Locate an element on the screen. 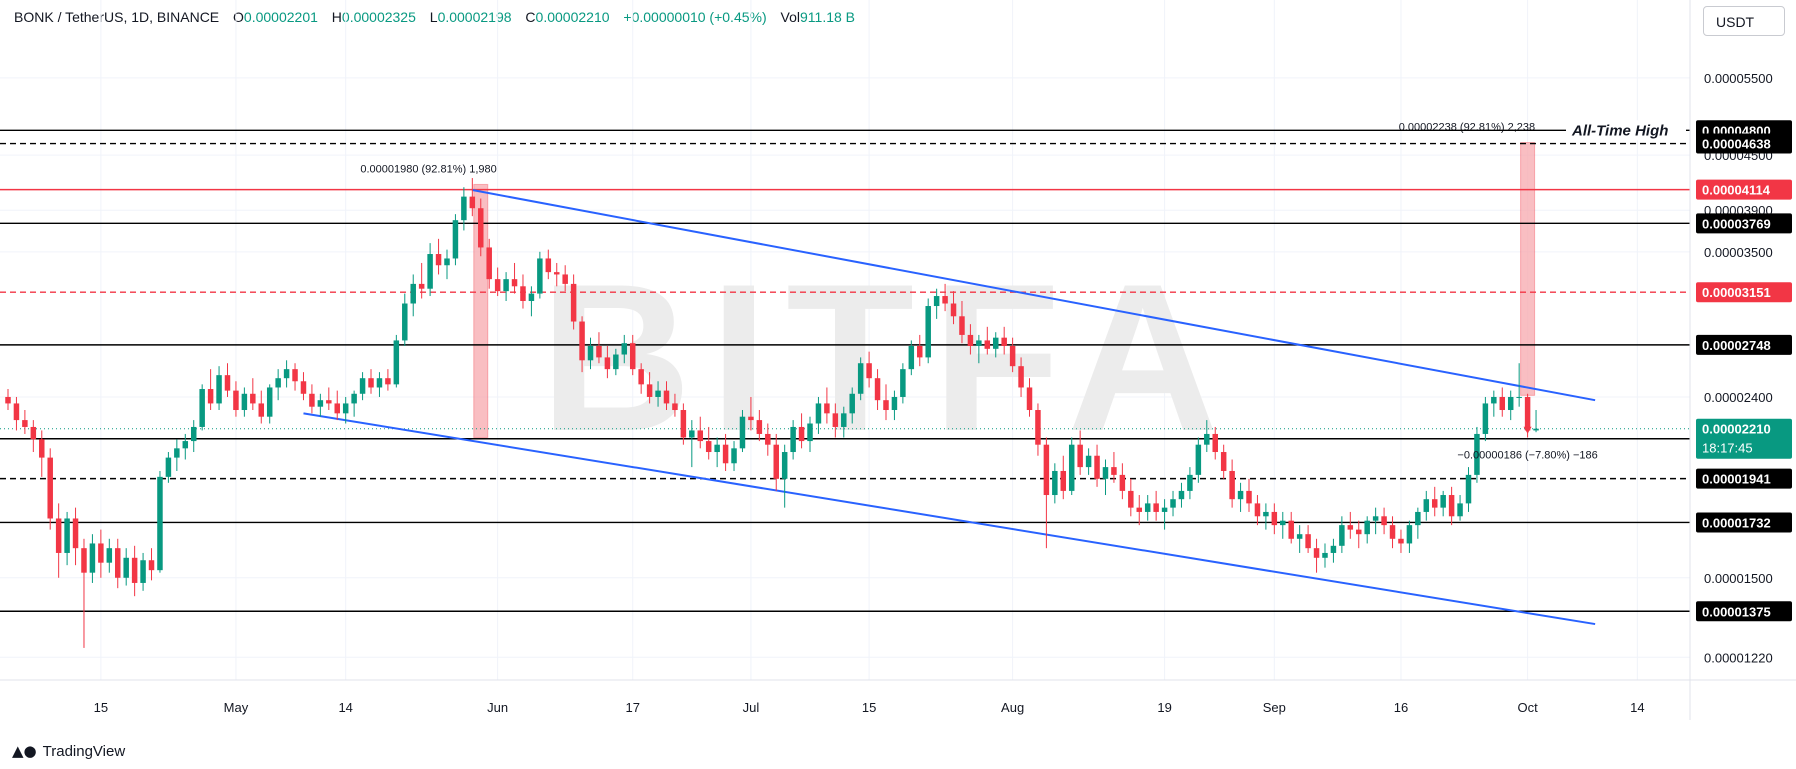 This screenshot has height=769, width=1796. price-tick-label: 0.00002400 is located at coordinates (1738, 397).